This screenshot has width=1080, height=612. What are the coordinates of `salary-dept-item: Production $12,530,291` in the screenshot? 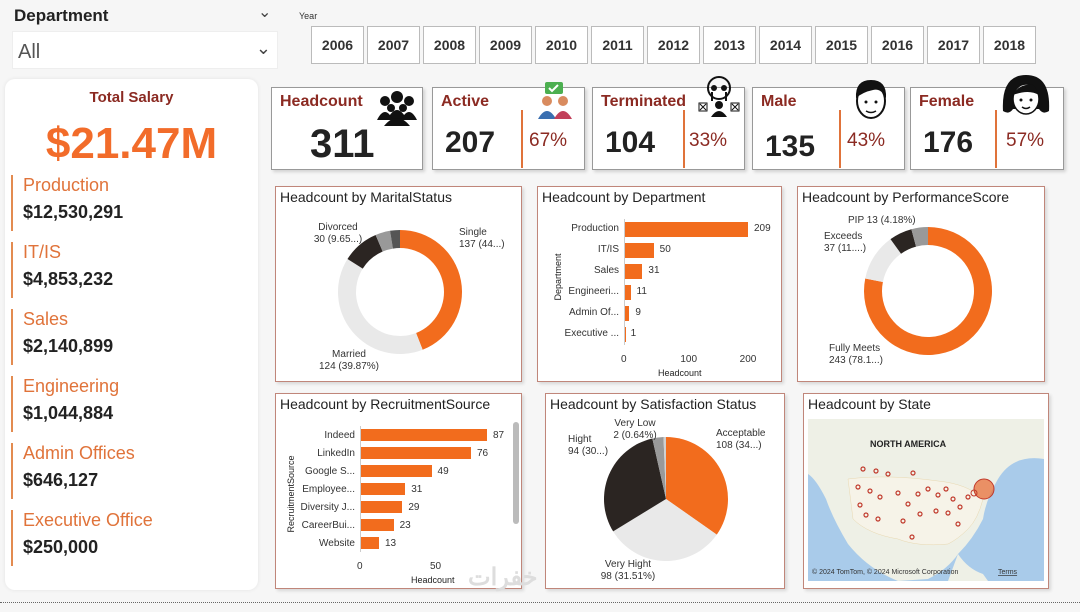 It's located at (131, 203).